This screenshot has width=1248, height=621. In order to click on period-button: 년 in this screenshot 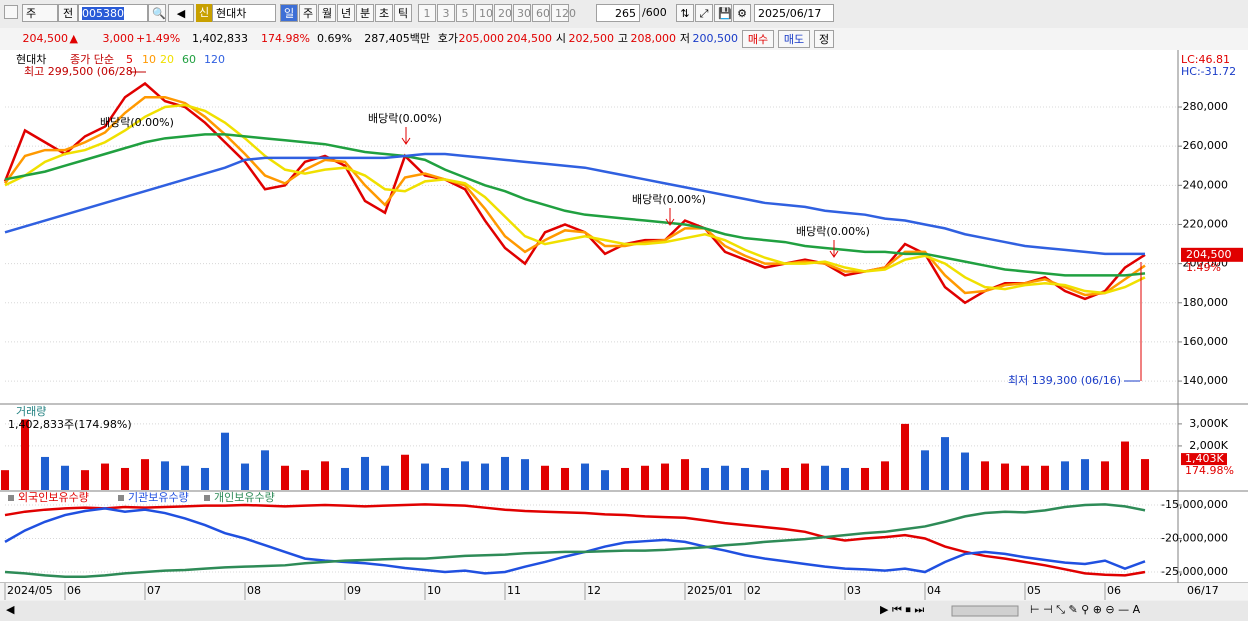, I will do `click(346, 13)`.